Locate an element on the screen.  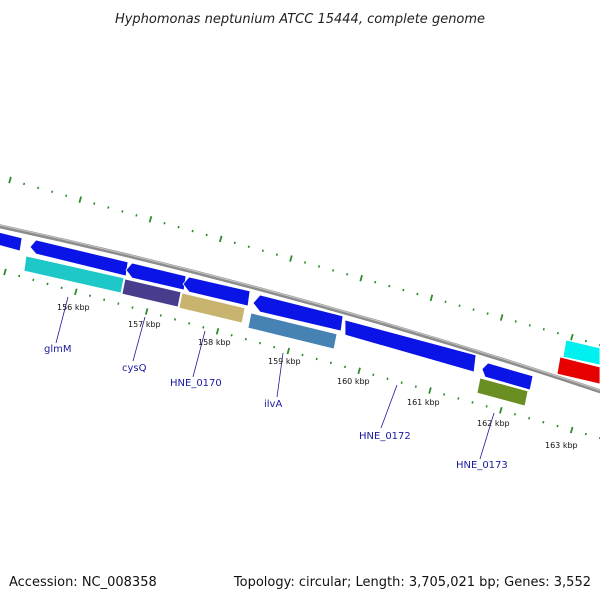
kbp-label-162: 162 kbp is located at coordinates (493, 423).